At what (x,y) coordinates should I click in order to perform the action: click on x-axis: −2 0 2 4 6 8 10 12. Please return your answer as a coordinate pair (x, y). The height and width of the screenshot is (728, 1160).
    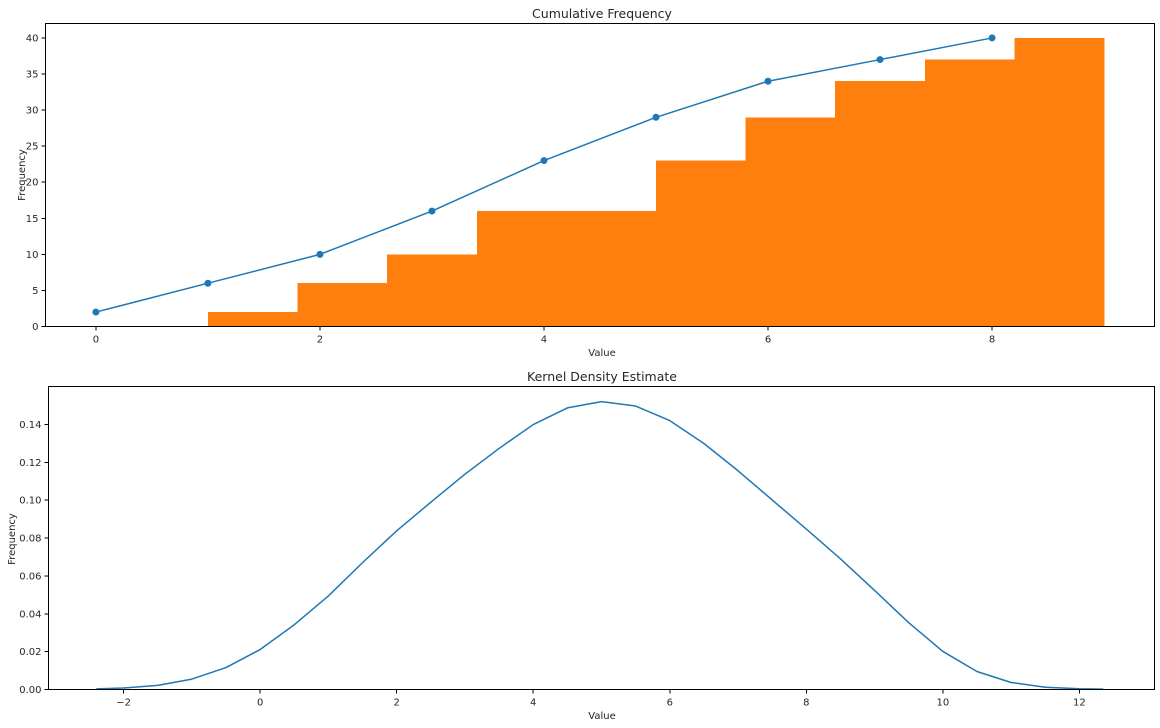
    Looking at the image, I should click on (601, 699).